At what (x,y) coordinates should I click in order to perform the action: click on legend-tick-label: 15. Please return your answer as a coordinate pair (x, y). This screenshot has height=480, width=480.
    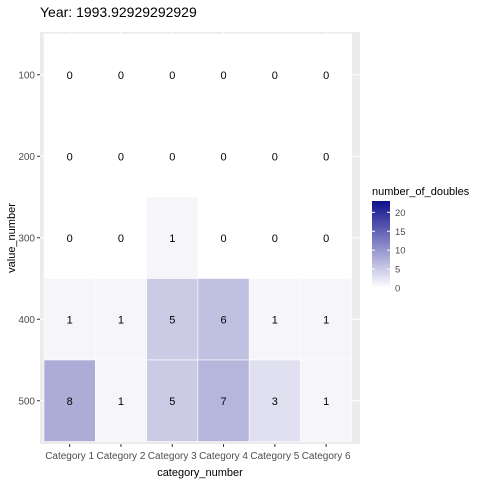
    Looking at the image, I should click on (400, 232).